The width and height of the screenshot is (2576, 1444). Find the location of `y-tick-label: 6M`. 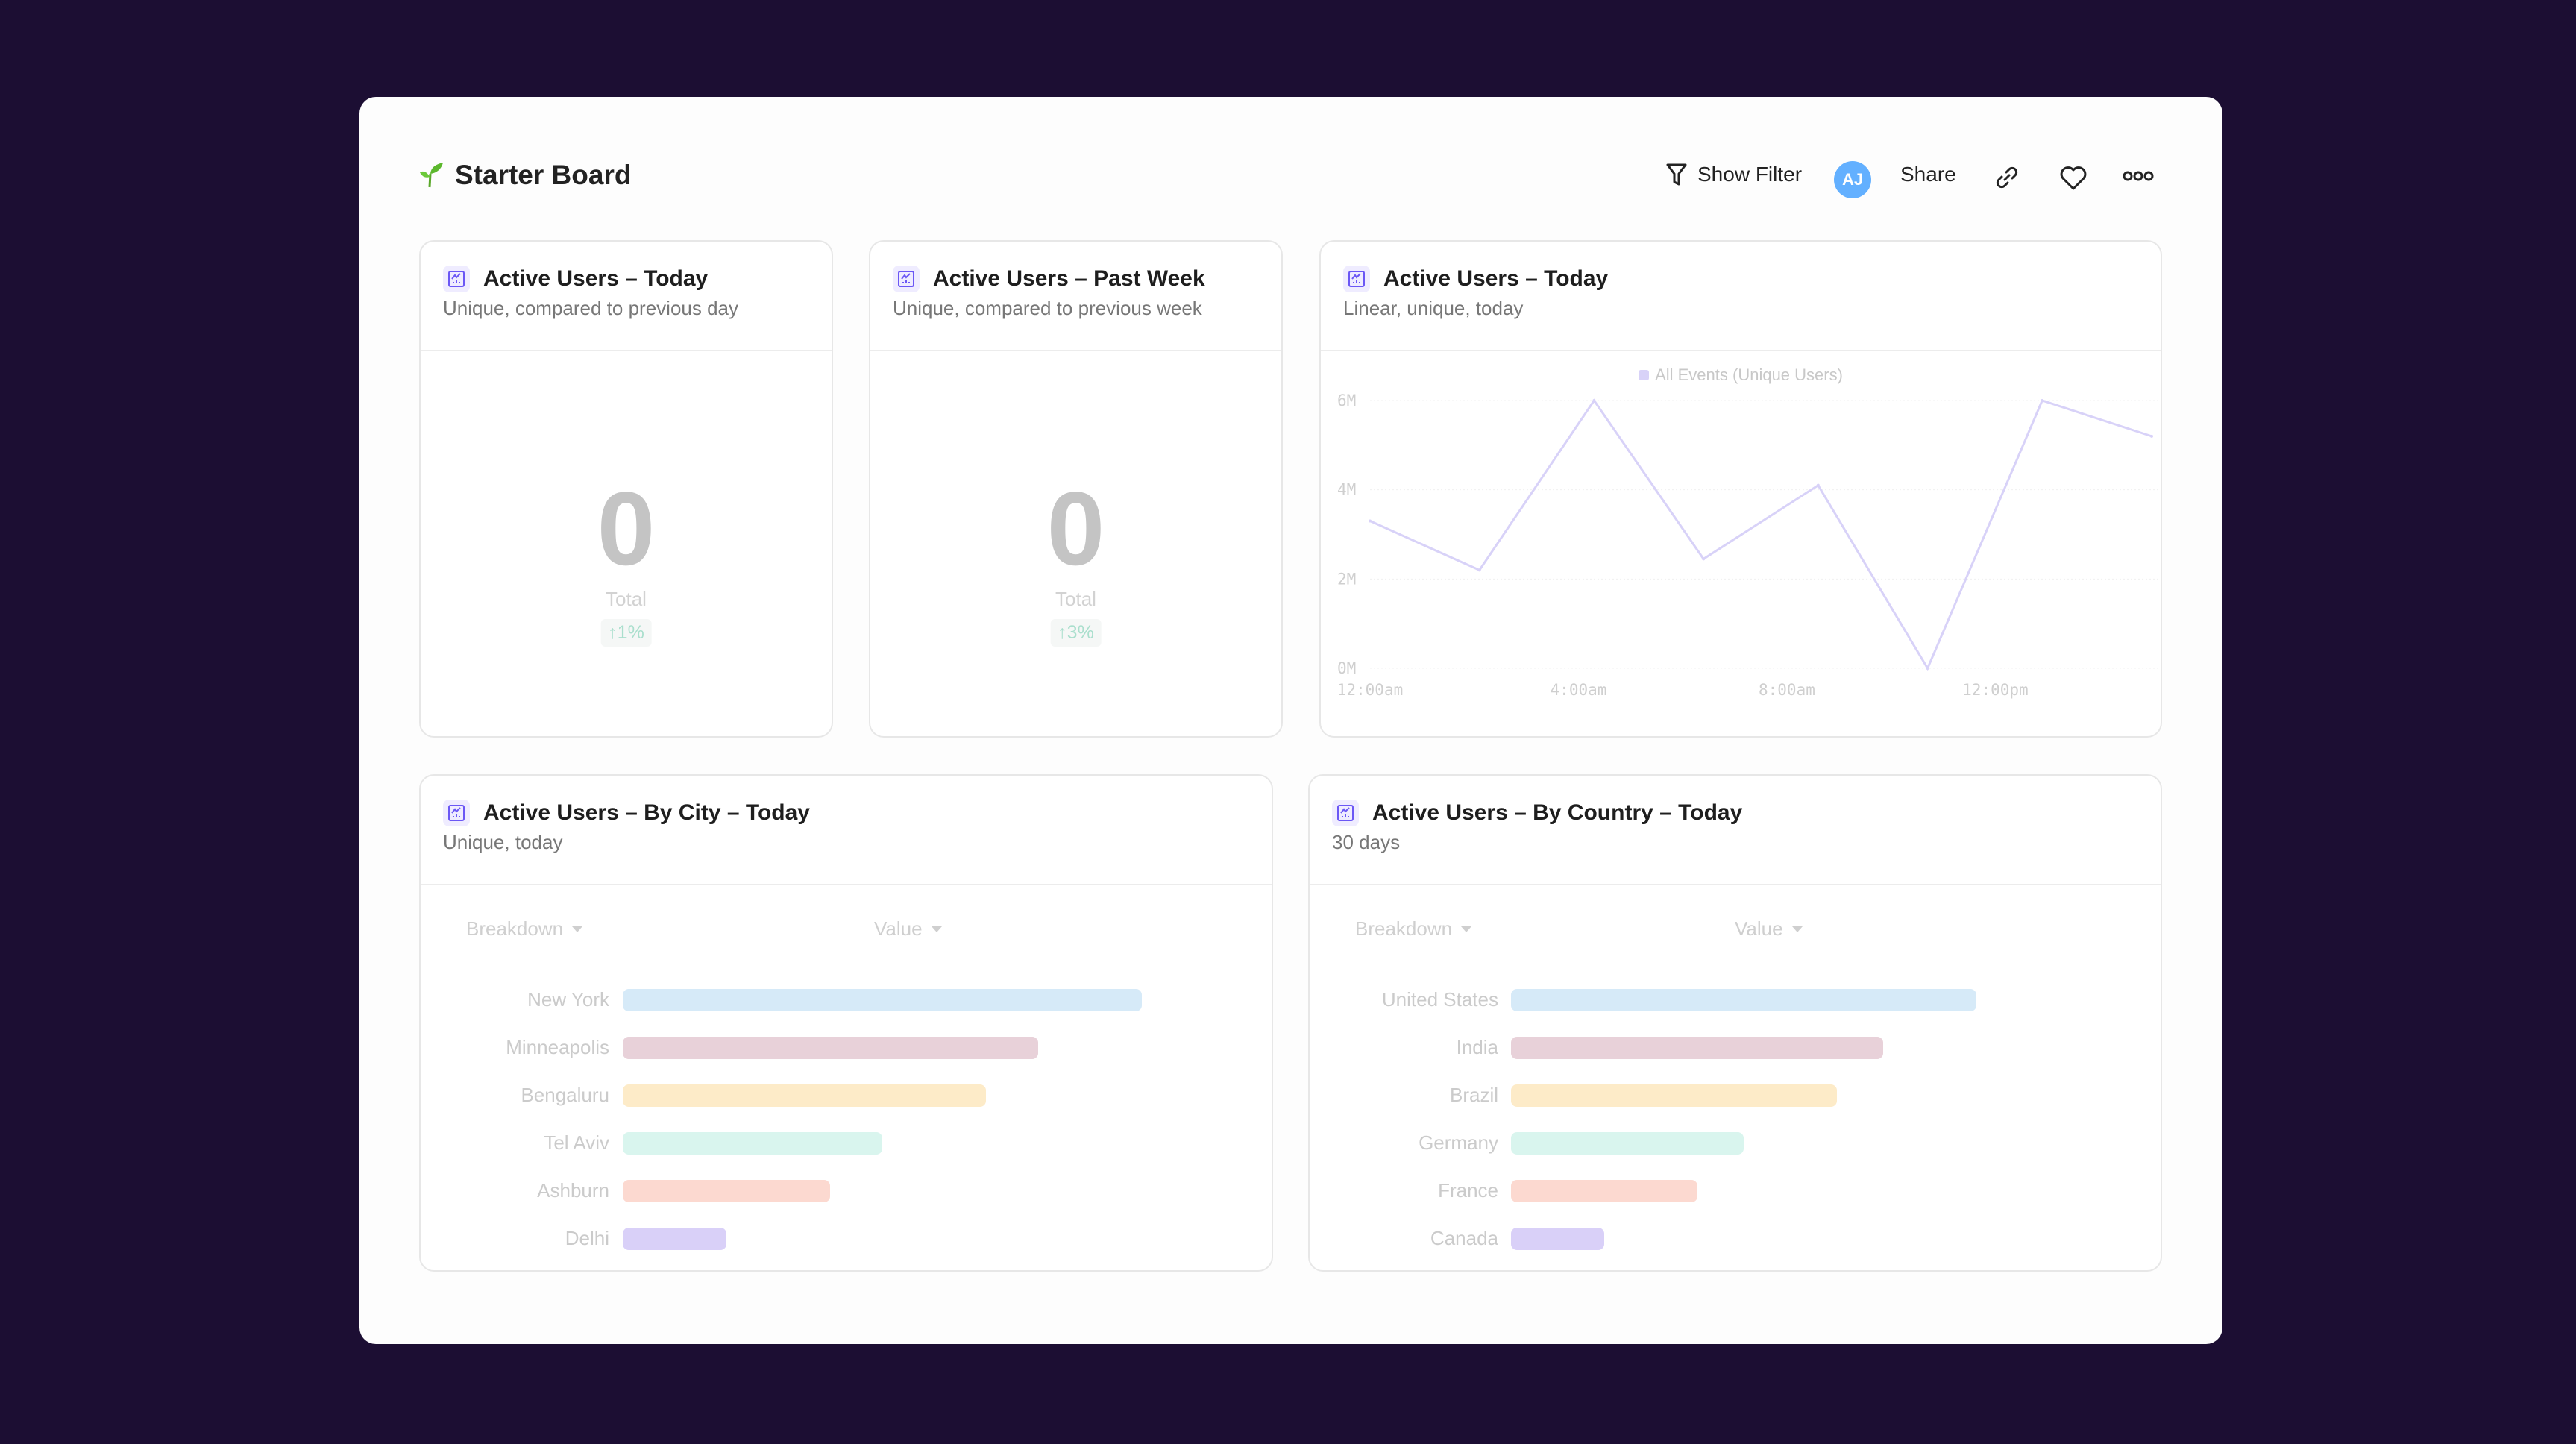

y-tick-label: 6M is located at coordinates (1346, 401).